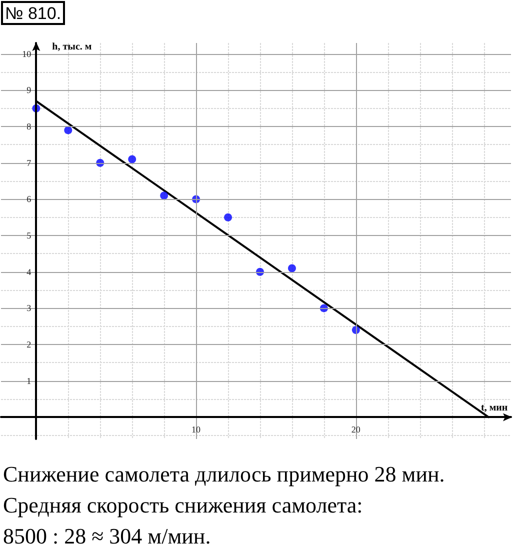 This screenshot has width=515, height=551. What do you see at coordinates (72, 47) in the screenshot?
I see `y-axis-title: h, тыс. м` at bounding box center [72, 47].